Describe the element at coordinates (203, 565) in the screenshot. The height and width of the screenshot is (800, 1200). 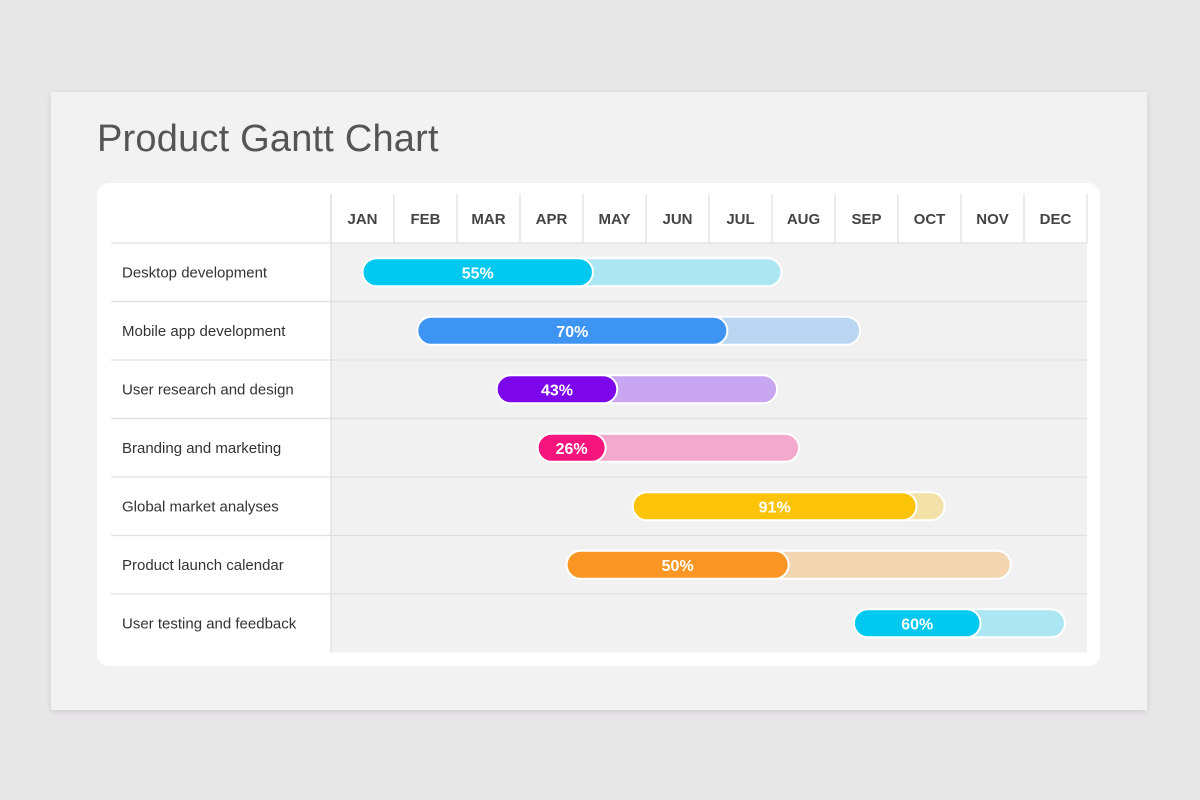
I see `task-label: Product launch calendar` at that location.